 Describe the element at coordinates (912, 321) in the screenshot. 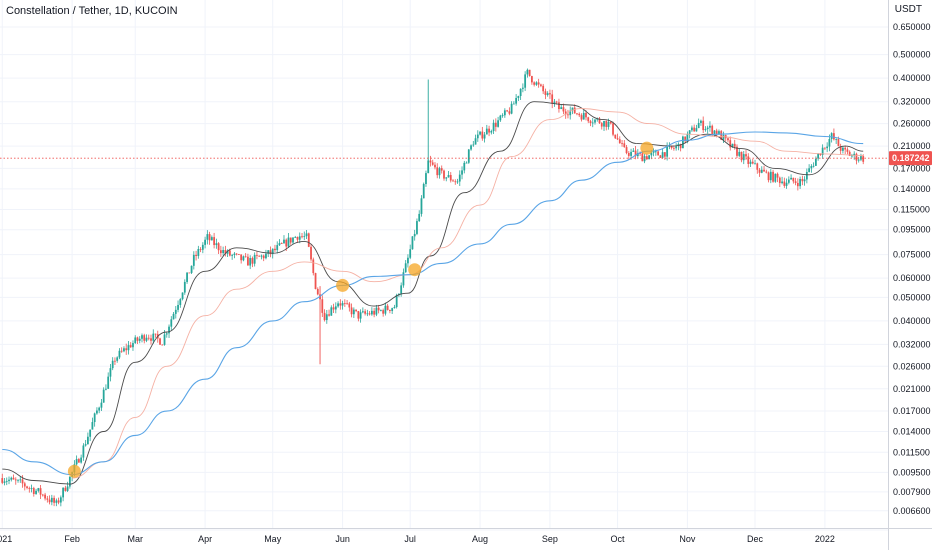

I see `price-tick-label: 0.040000` at that location.